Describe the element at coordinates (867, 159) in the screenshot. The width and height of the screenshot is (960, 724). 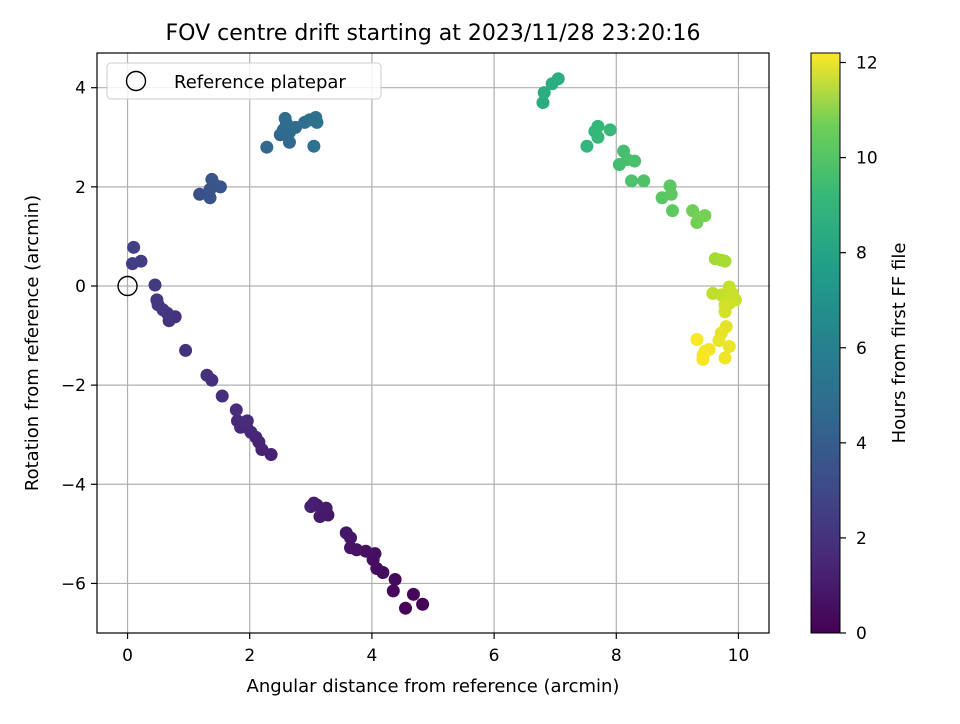
I see `colorbar-tick-label: 10` at that location.